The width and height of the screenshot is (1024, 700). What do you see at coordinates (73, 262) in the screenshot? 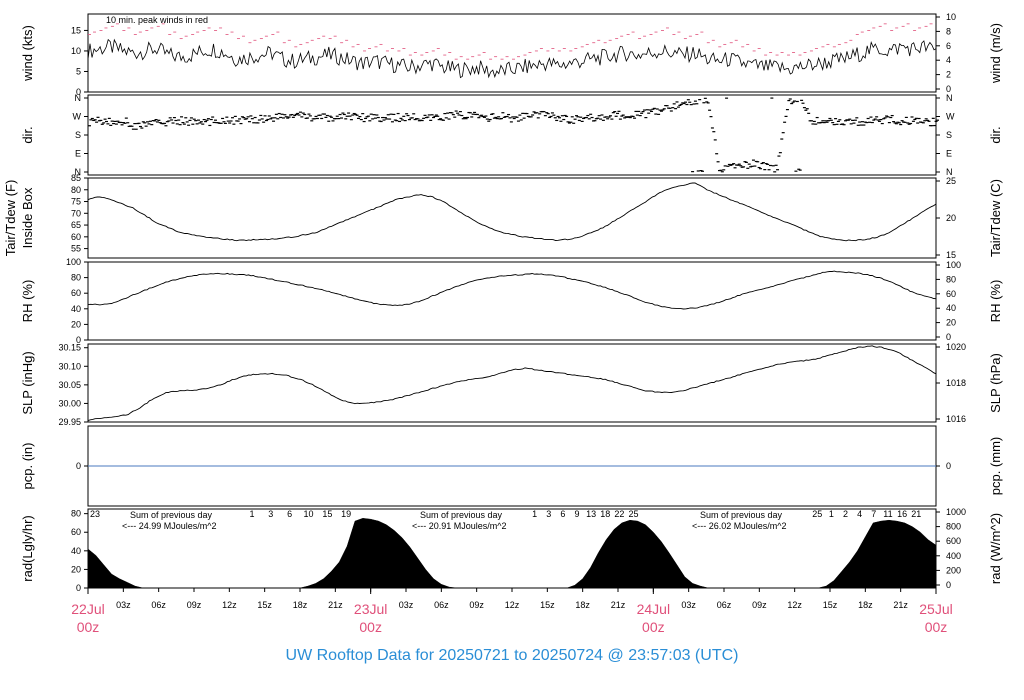
I see `left-tick-label-rh: 100` at bounding box center [73, 262].